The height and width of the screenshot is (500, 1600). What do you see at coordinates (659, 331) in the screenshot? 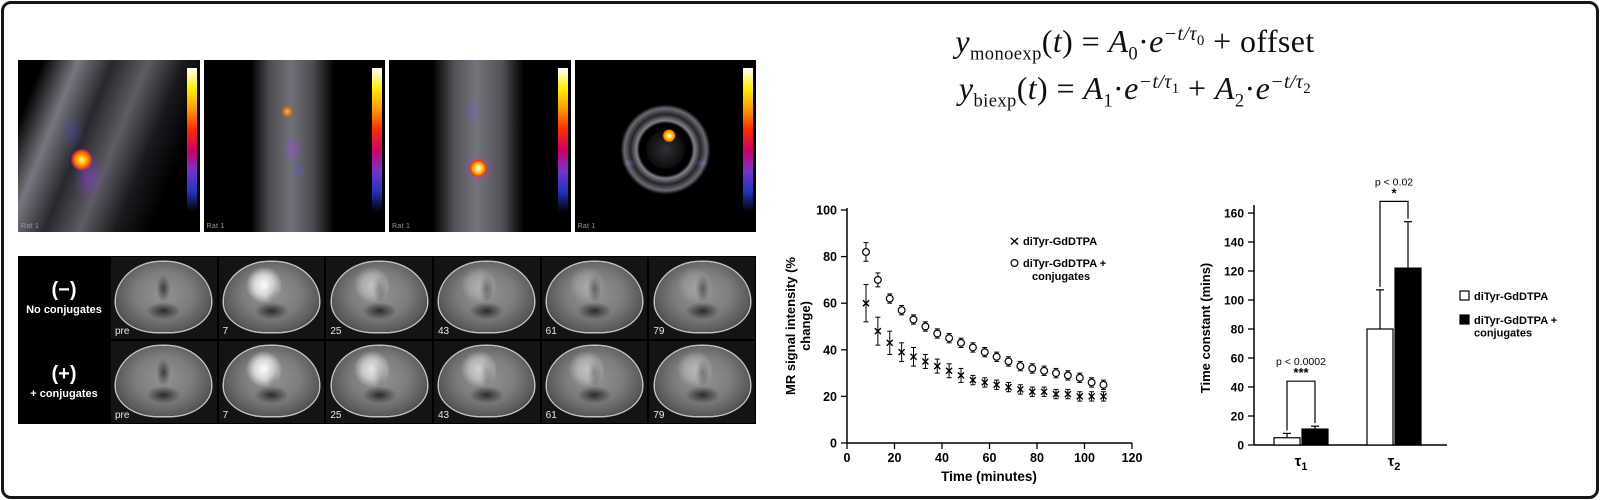
I see `slice-time-label: 79` at bounding box center [659, 331].